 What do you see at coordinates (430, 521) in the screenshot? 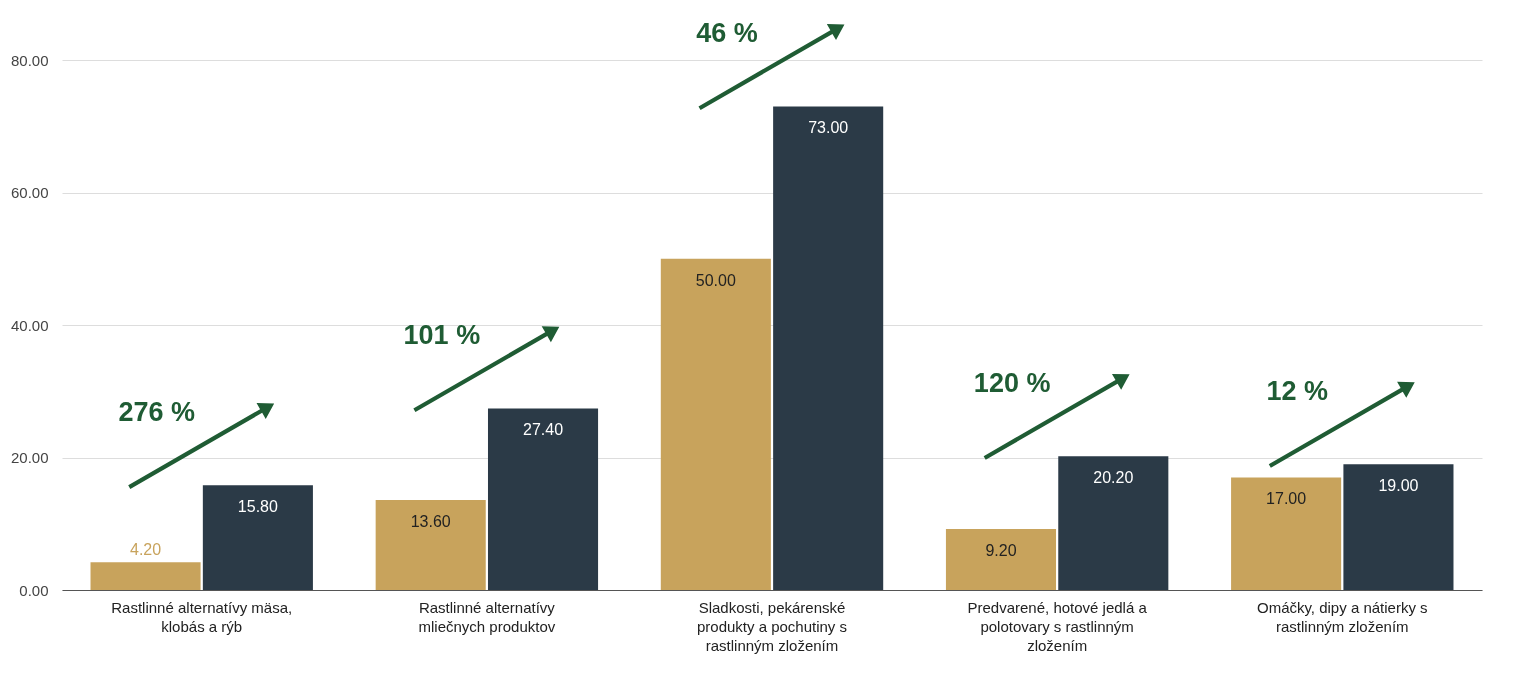
I see `data-label: 13.60` at bounding box center [430, 521].